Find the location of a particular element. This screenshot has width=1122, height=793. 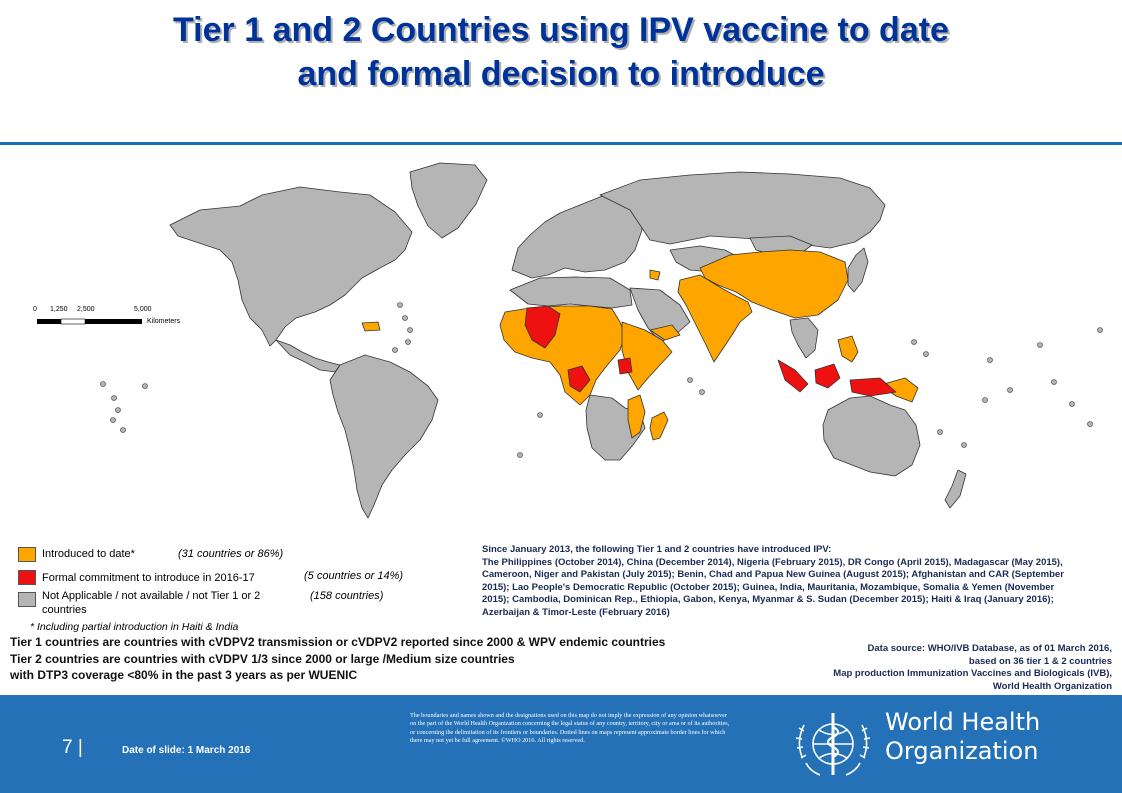

legend-swatch-red is located at coordinates (27, 577).